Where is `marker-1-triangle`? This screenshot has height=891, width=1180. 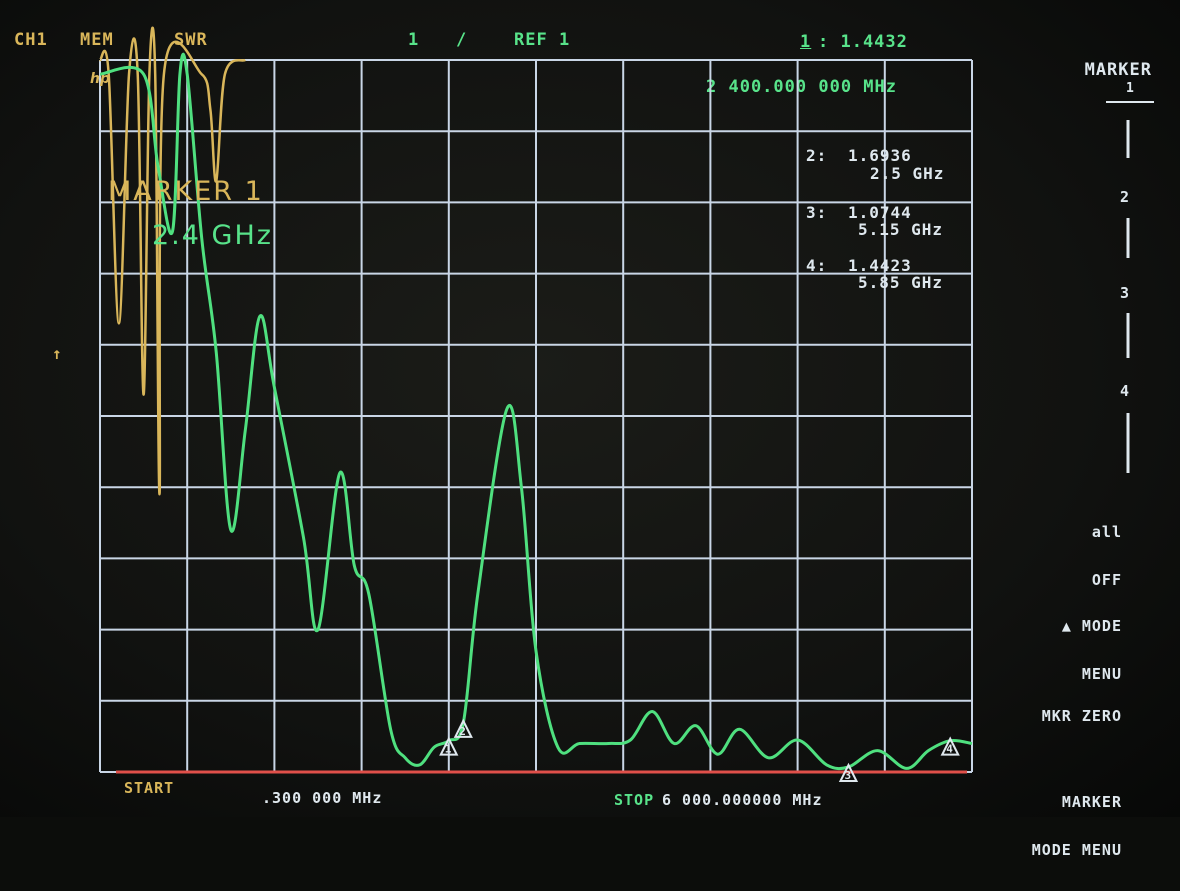 marker-1-triangle is located at coordinates (449, 746).